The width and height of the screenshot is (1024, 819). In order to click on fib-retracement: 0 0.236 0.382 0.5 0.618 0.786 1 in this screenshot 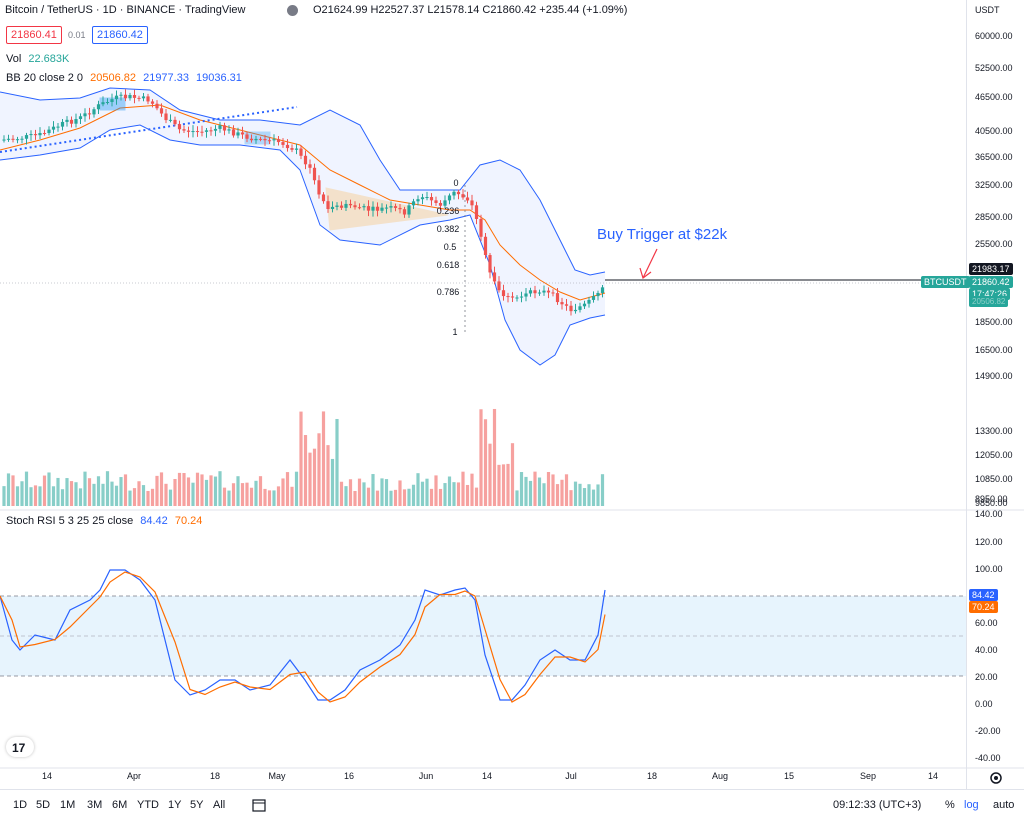, I will do `click(451, 257)`.